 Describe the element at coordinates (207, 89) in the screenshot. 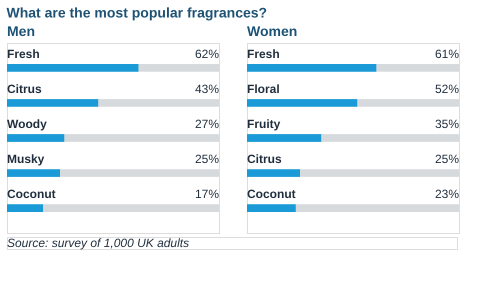

I see `data-label: 43%` at that location.